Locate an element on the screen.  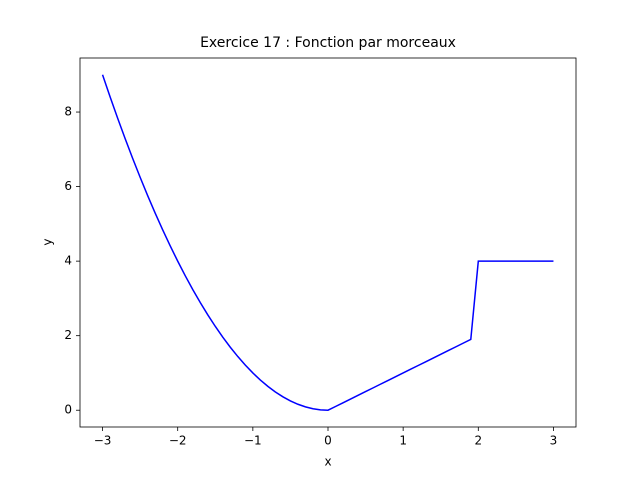
x-tick-label: 3 is located at coordinates (554, 441).